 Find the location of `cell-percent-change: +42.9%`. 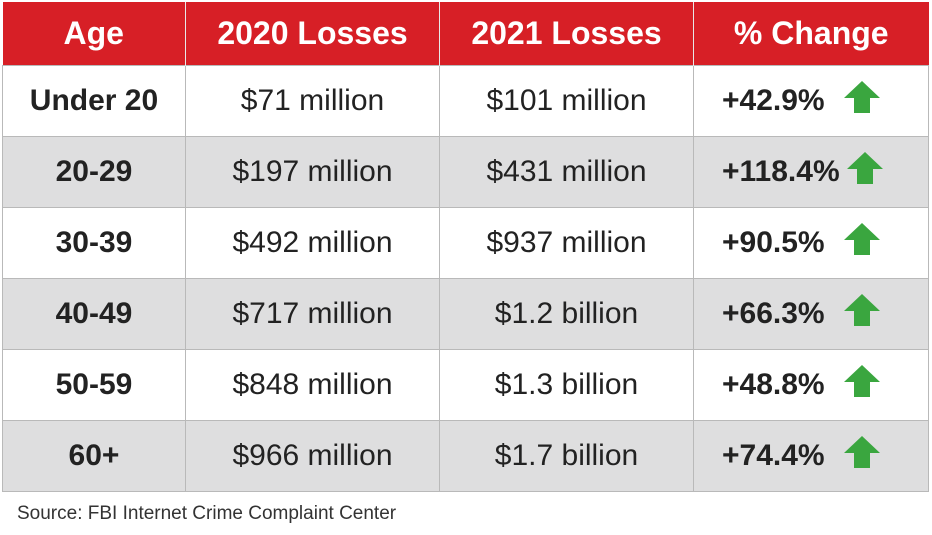

cell-percent-change: +42.9% is located at coordinates (811, 101).